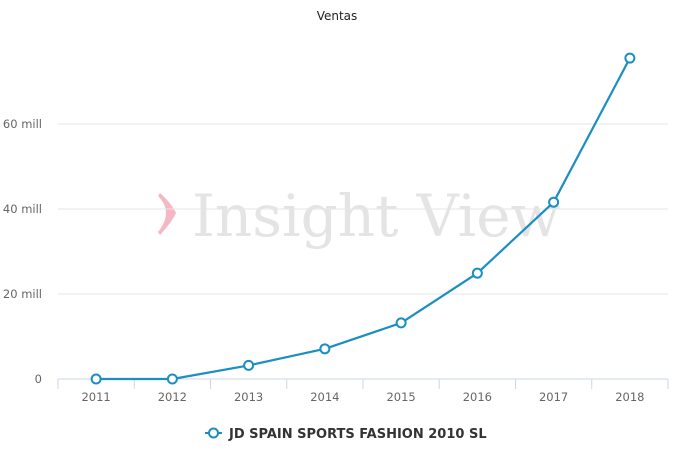 This screenshot has width=675, height=450. What do you see at coordinates (22, 294) in the screenshot?
I see `y-tick-label: 20 mill` at bounding box center [22, 294].